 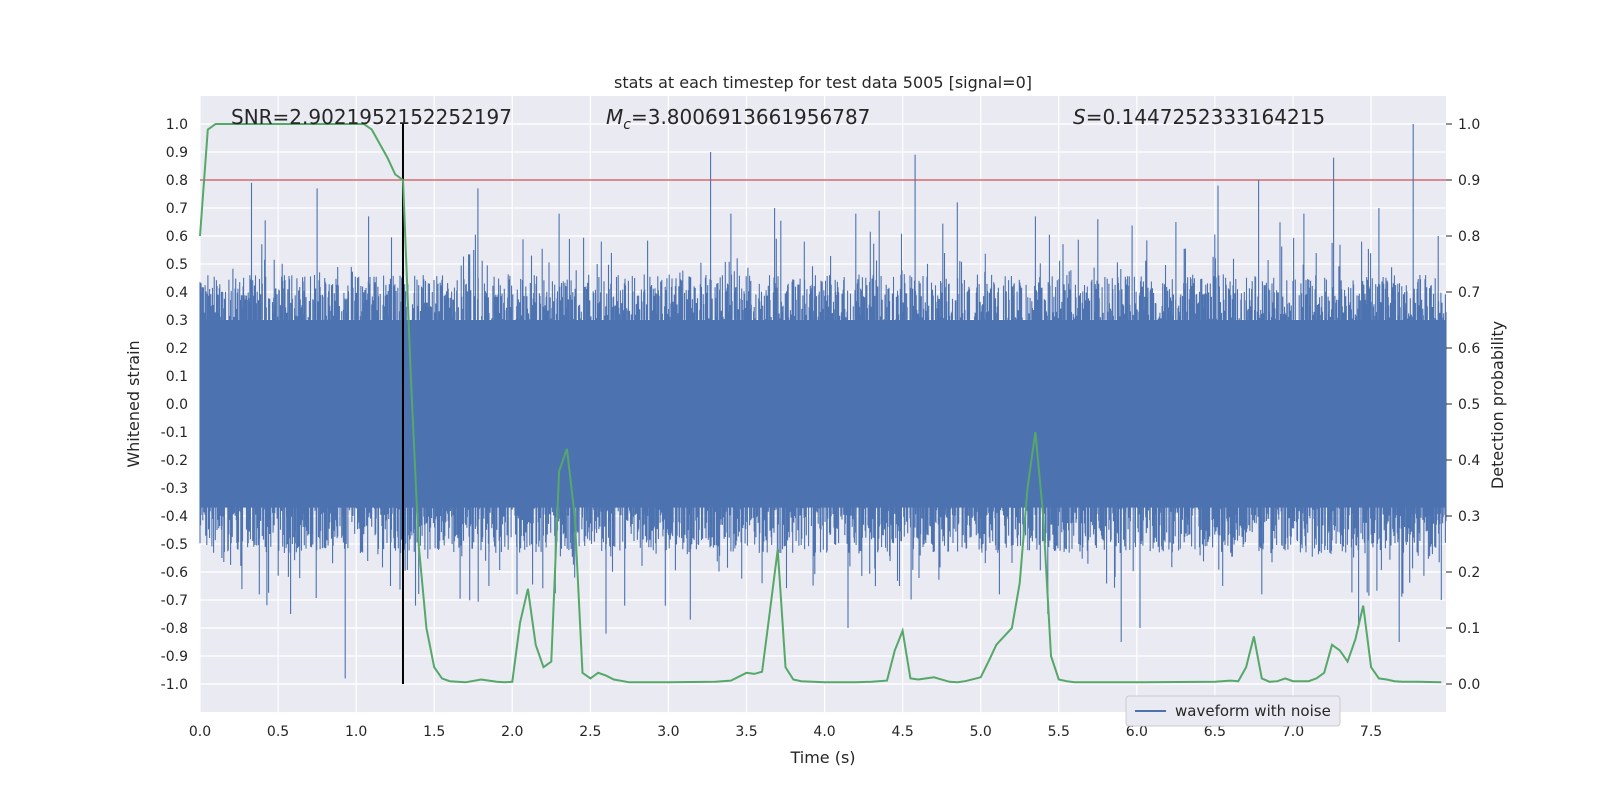 I want to click on y2-tick-label: 0.6, so click(x=1469, y=349).